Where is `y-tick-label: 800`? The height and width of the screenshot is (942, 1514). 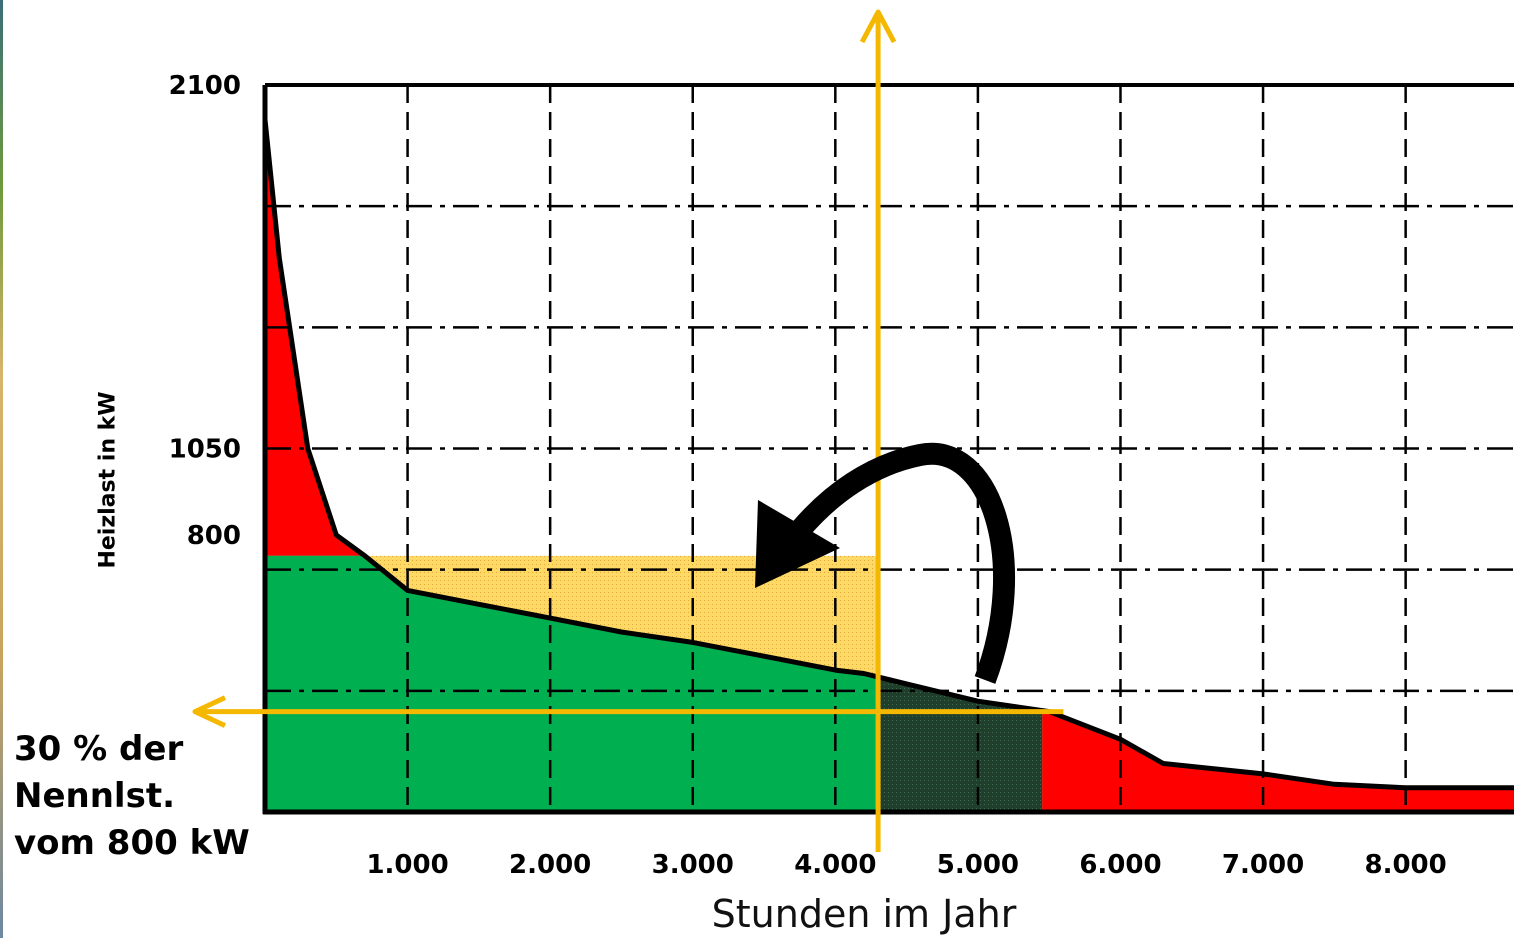 y-tick-label: 800 is located at coordinates (214, 536).